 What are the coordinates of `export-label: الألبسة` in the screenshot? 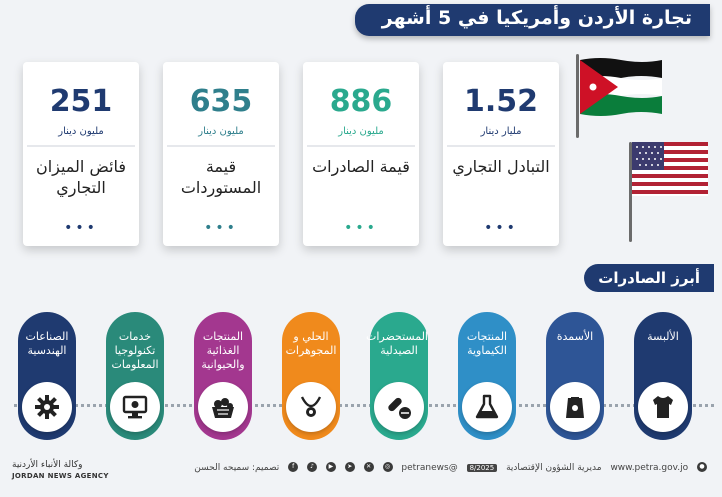 It's located at (663, 336).